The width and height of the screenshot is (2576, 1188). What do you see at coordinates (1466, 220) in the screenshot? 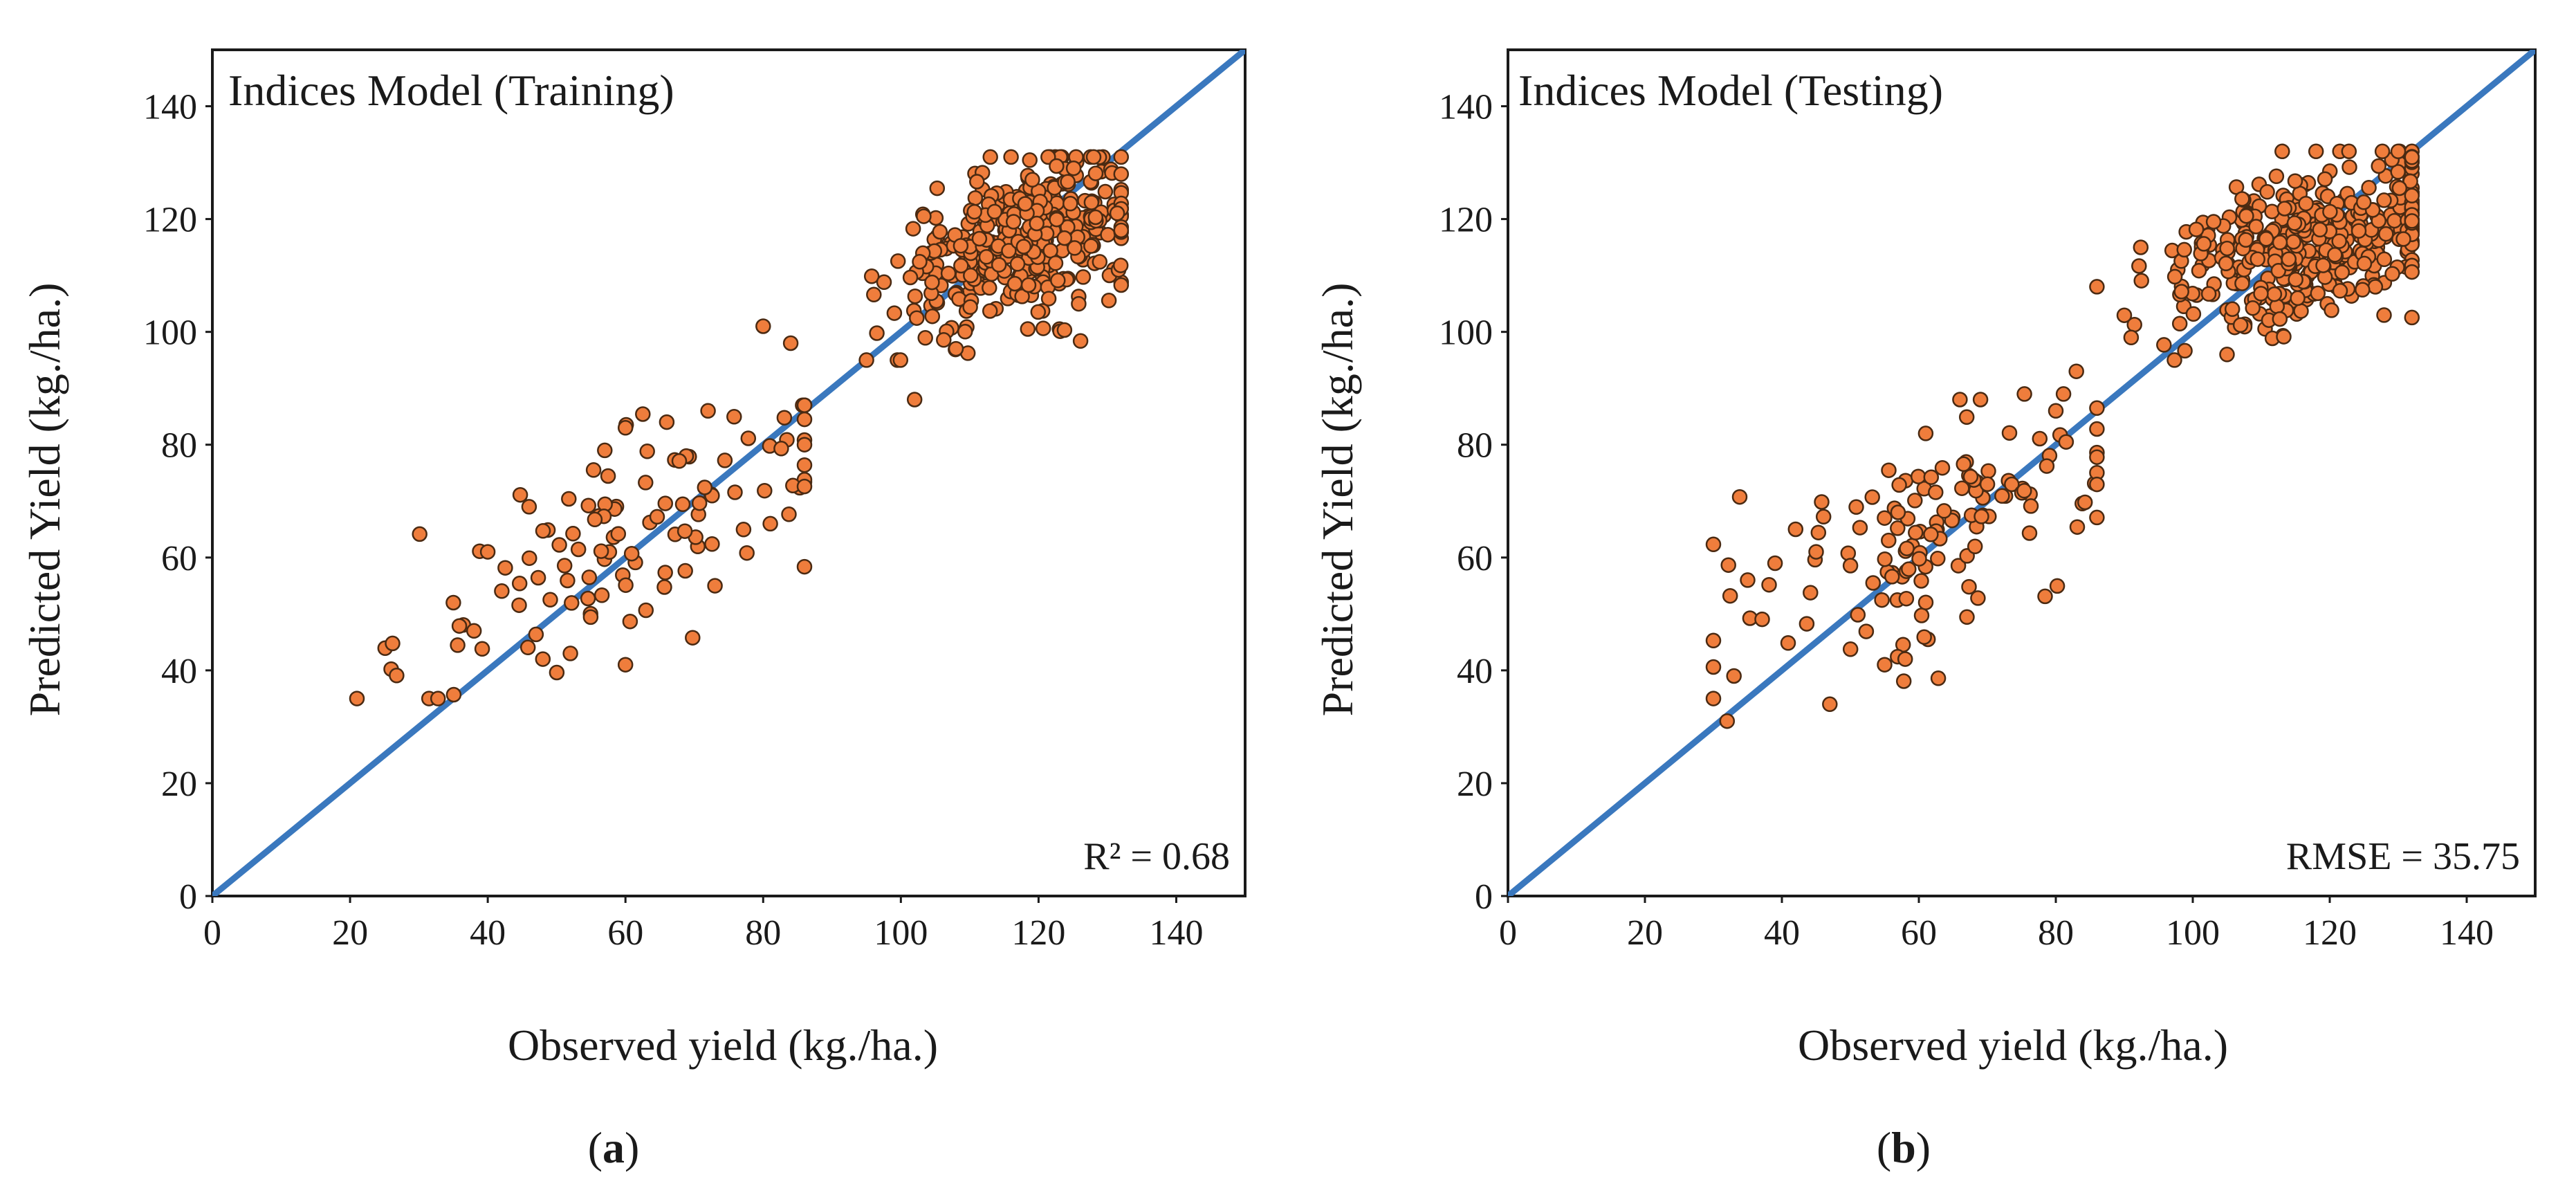
I see `y-tick-label-b: 120` at bounding box center [1466, 220].